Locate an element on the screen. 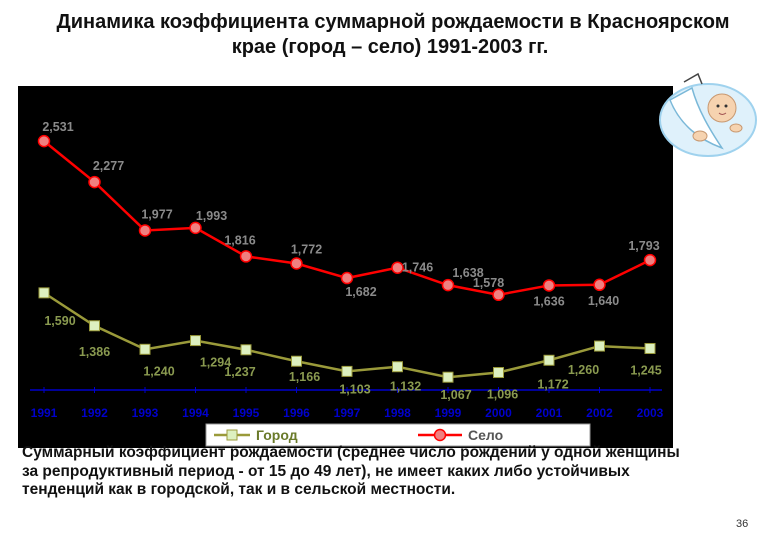 The image size is (780, 540). data-label: 1,993 is located at coordinates (211, 216).